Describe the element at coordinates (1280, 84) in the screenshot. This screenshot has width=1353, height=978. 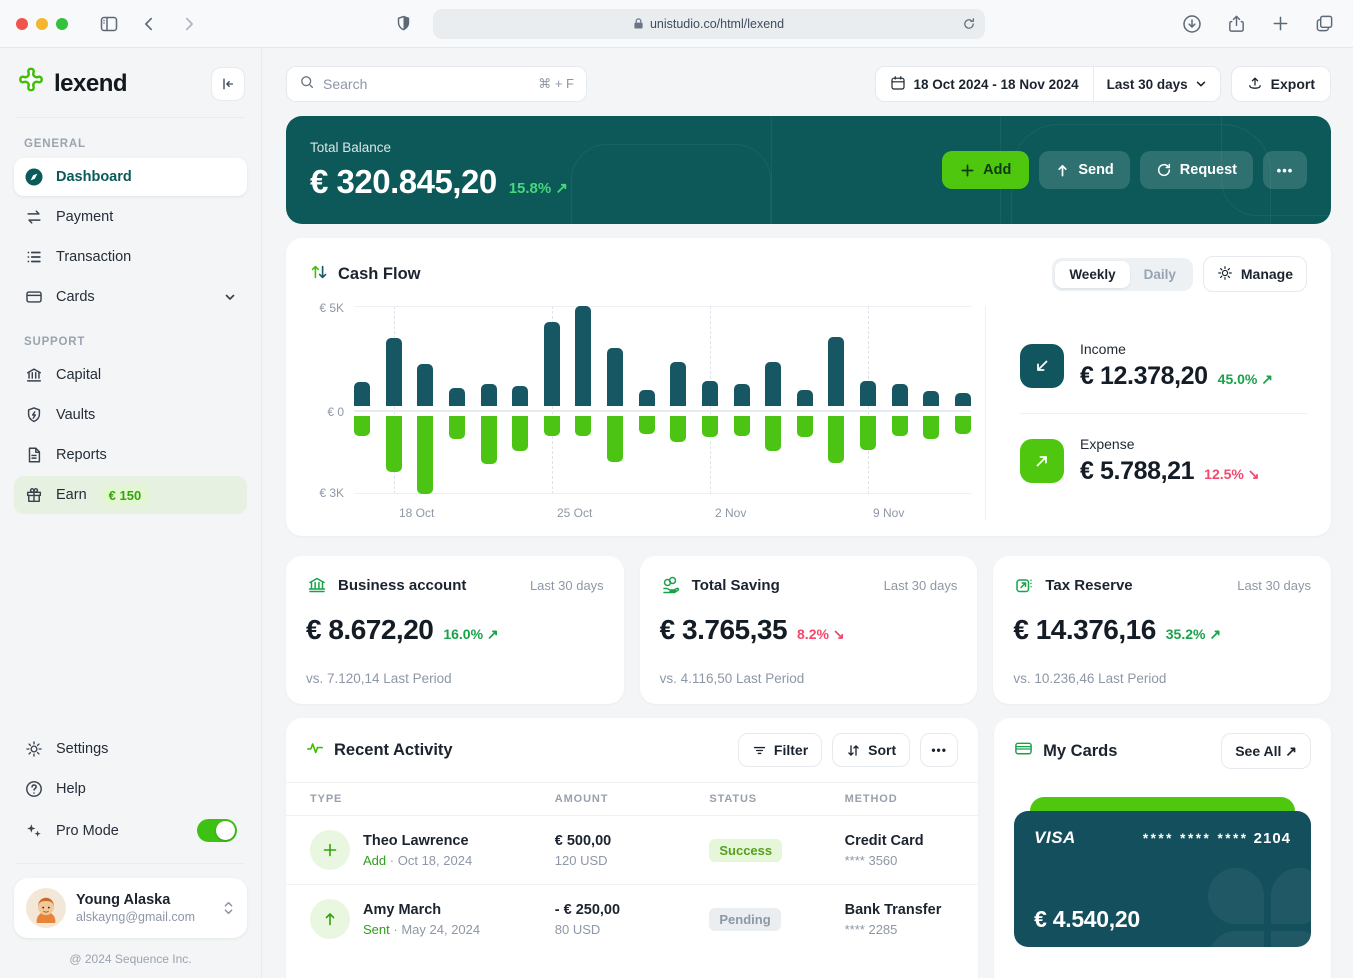
I see `export-button: Export` at that location.